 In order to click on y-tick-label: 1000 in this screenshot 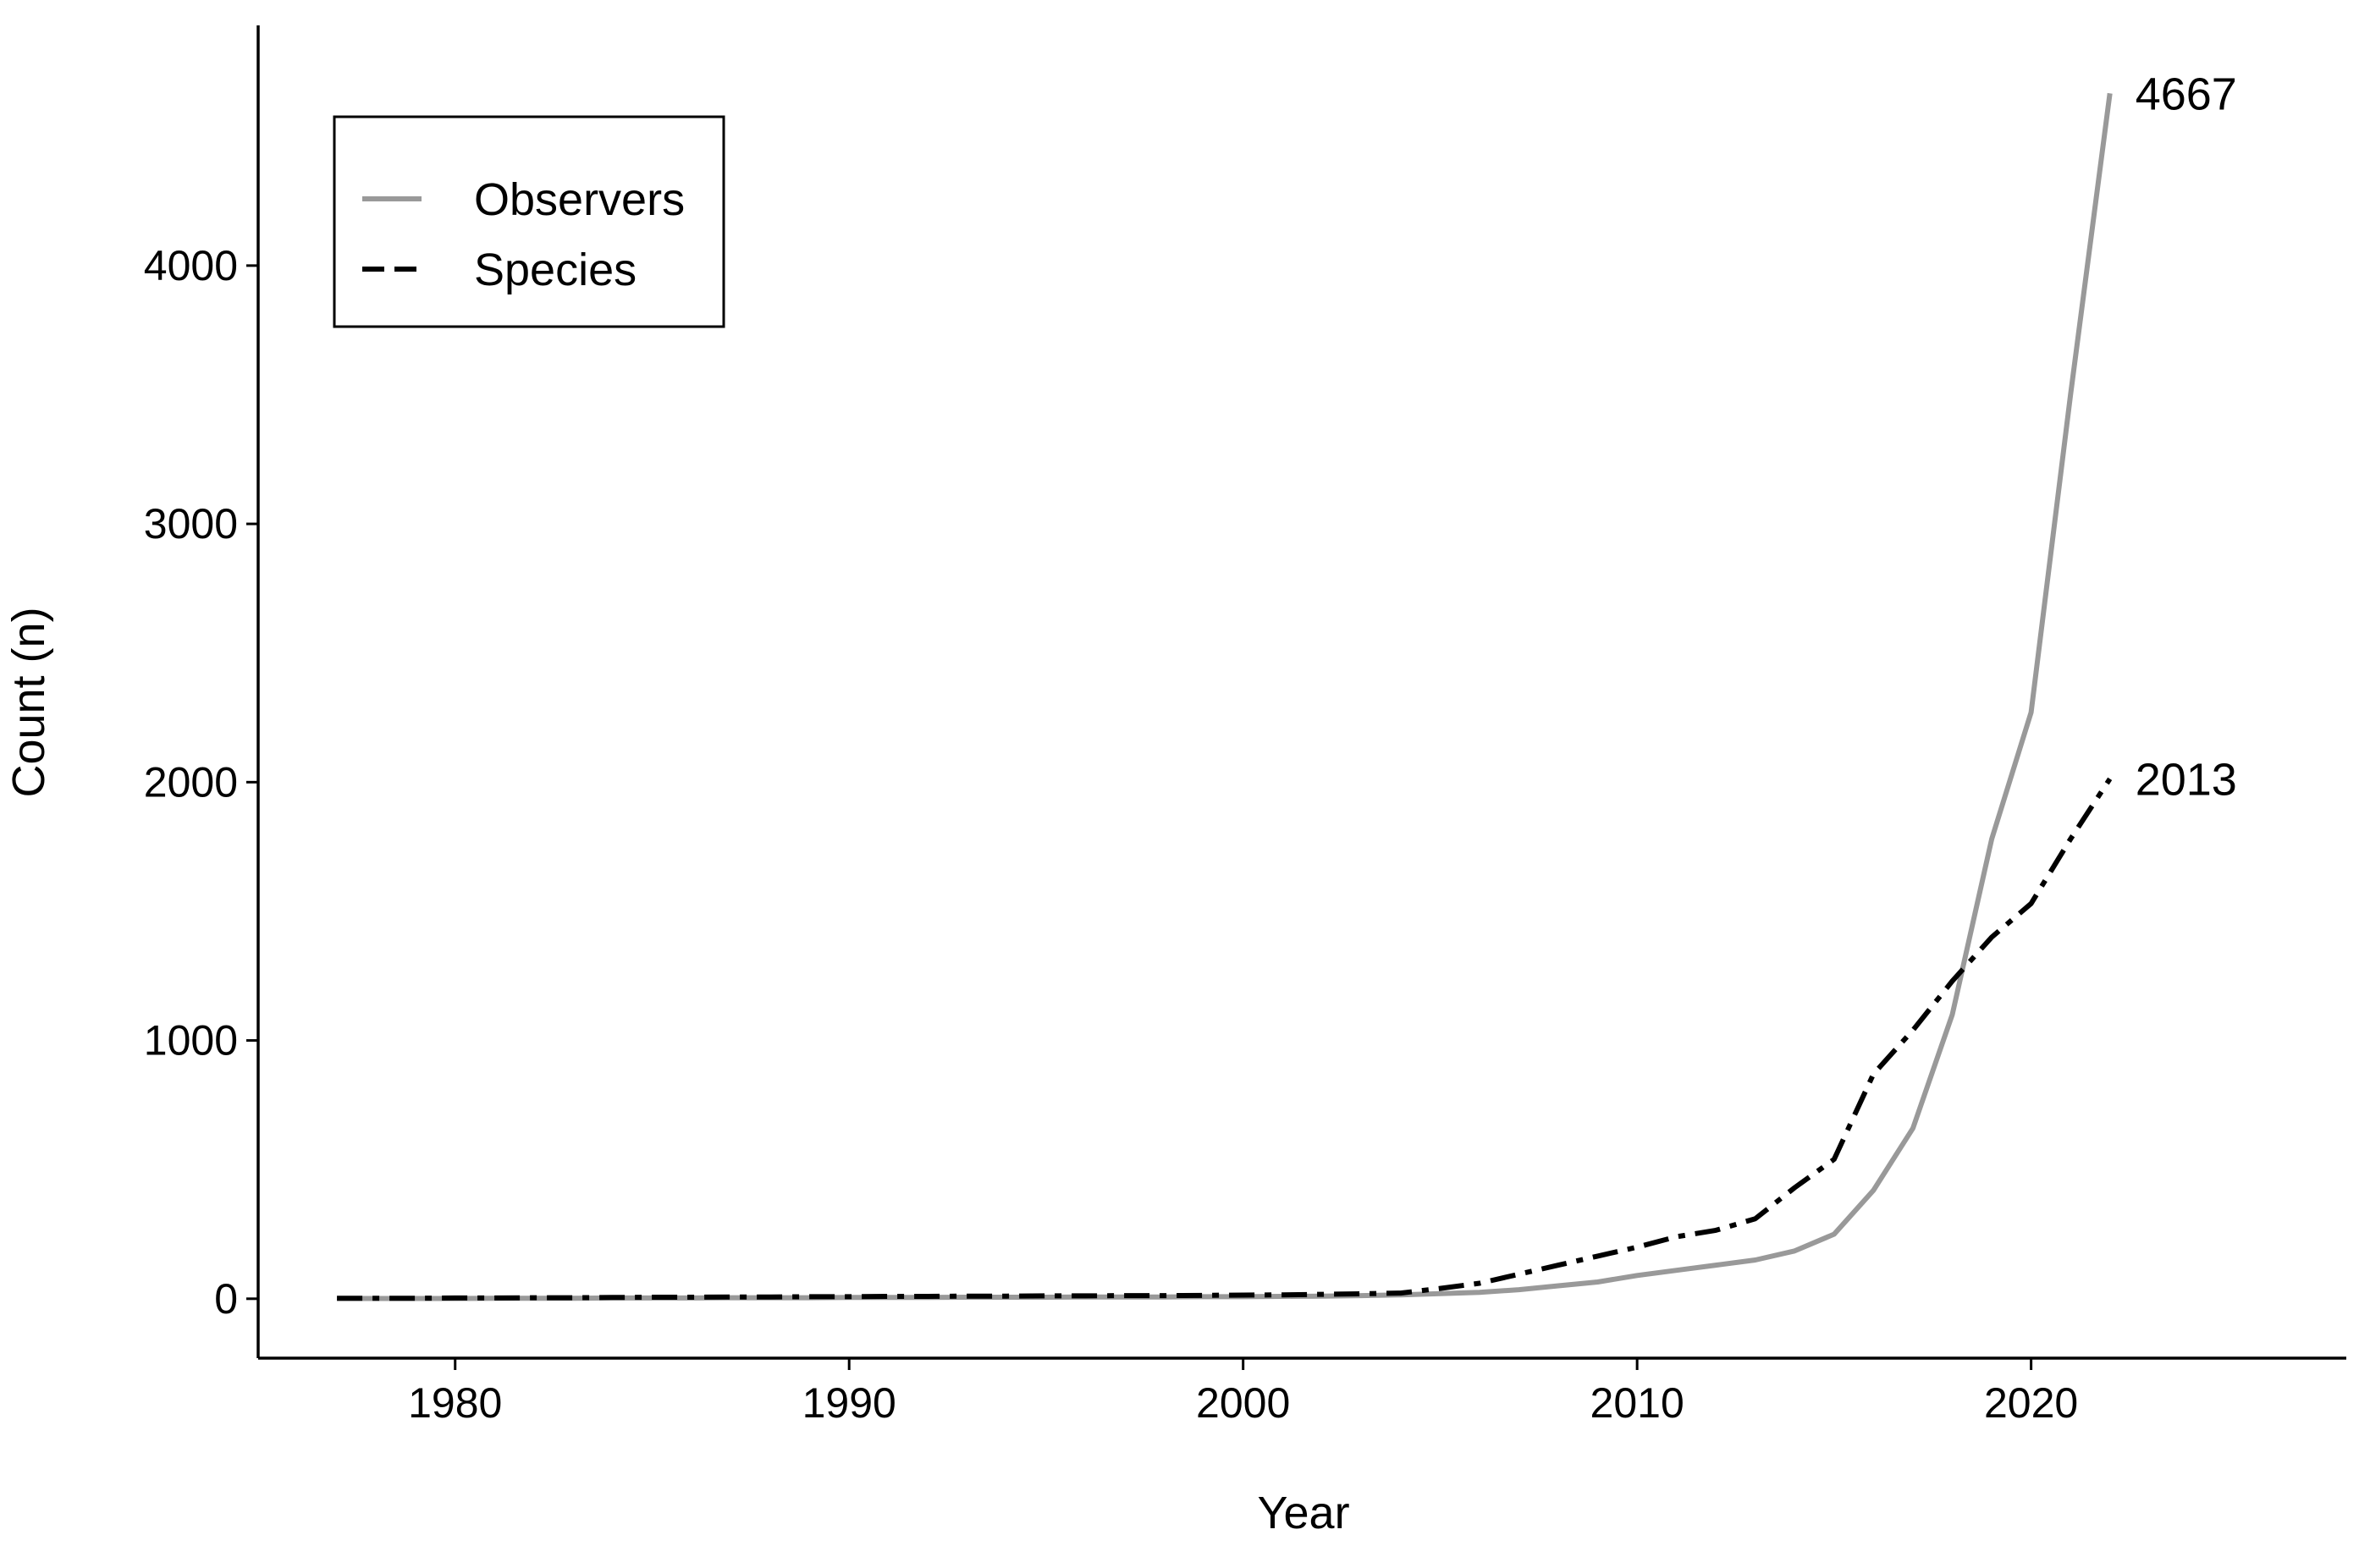, I will do `click(191, 1041)`.